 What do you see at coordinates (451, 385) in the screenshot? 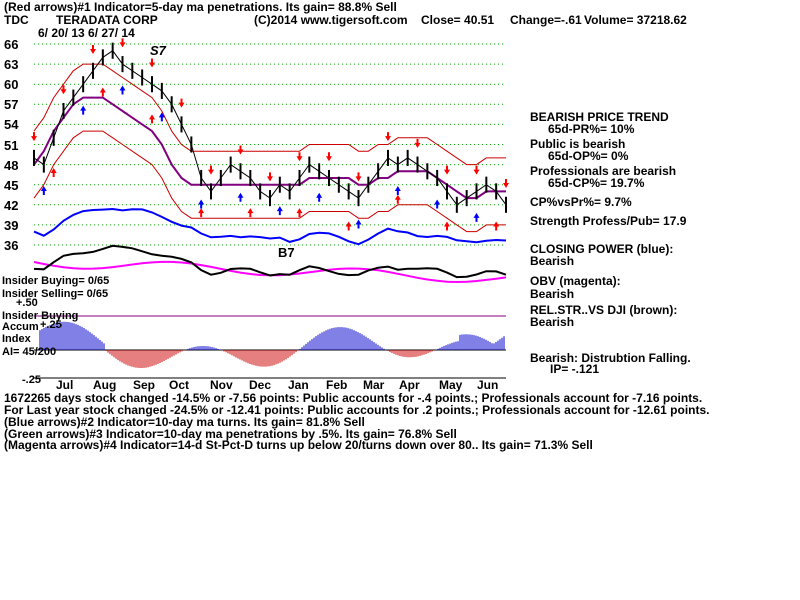
I see `month-label: May` at bounding box center [451, 385].